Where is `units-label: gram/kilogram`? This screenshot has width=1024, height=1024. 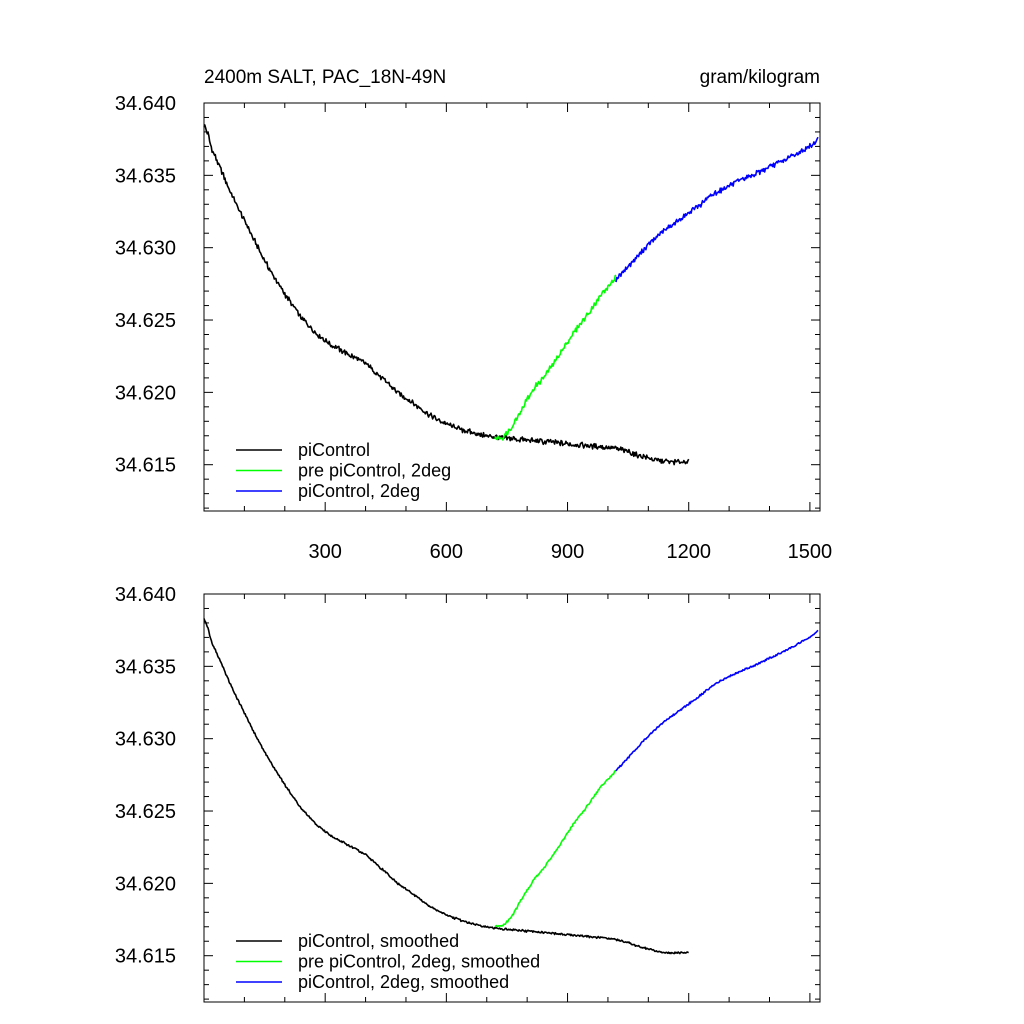
units-label: gram/kilogram is located at coordinates (760, 77).